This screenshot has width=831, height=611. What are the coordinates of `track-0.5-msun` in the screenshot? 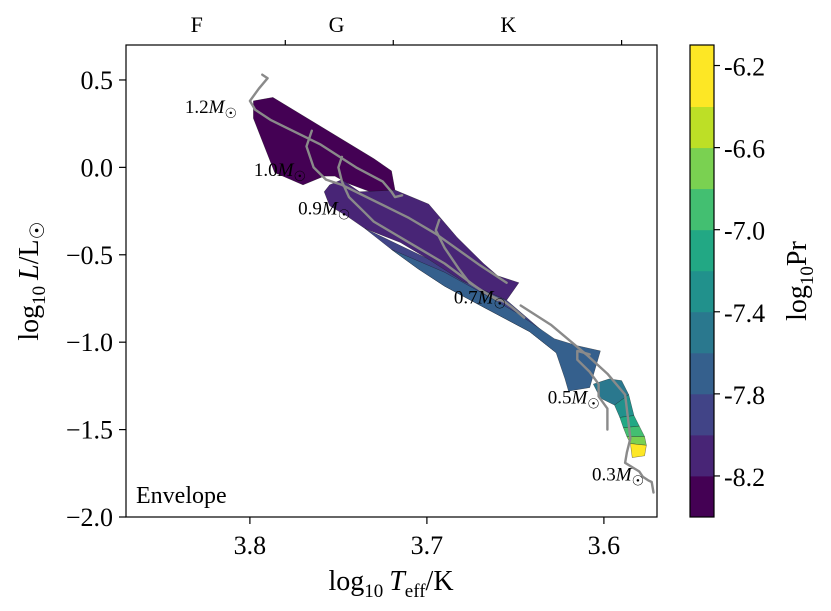 It's located at (592, 390).